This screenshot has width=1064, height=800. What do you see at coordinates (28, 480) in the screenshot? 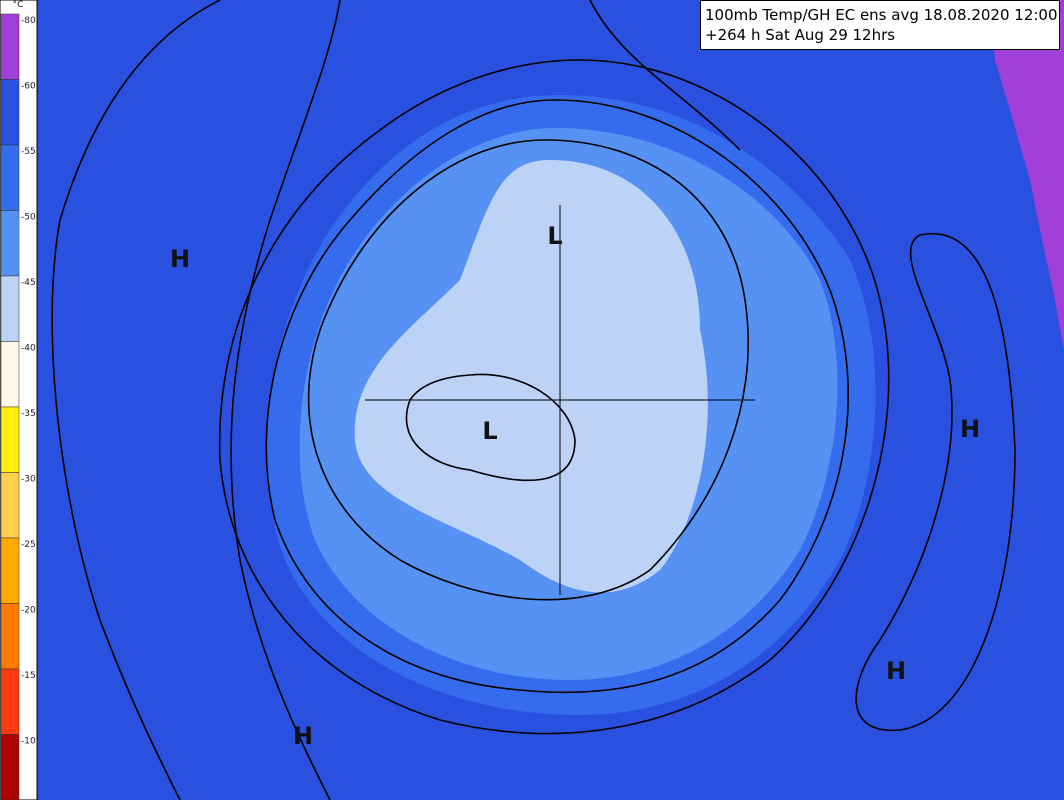
I see `legend-label: -30` at bounding box center [28, 480].